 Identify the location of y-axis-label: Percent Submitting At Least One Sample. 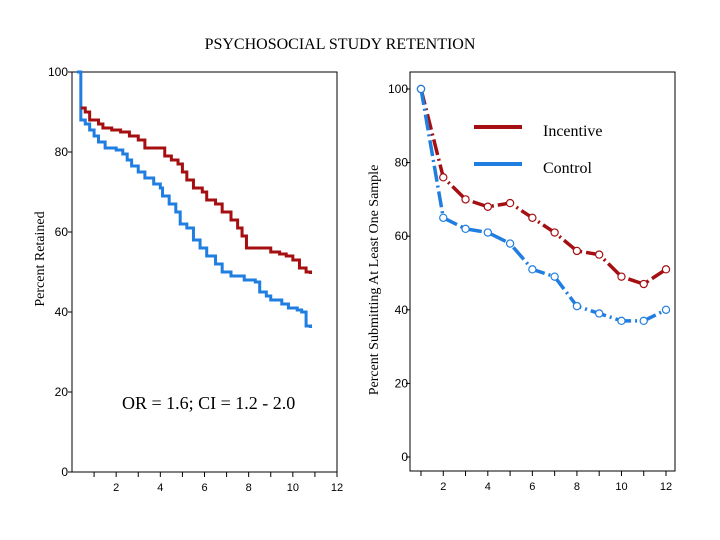
(374, 280).